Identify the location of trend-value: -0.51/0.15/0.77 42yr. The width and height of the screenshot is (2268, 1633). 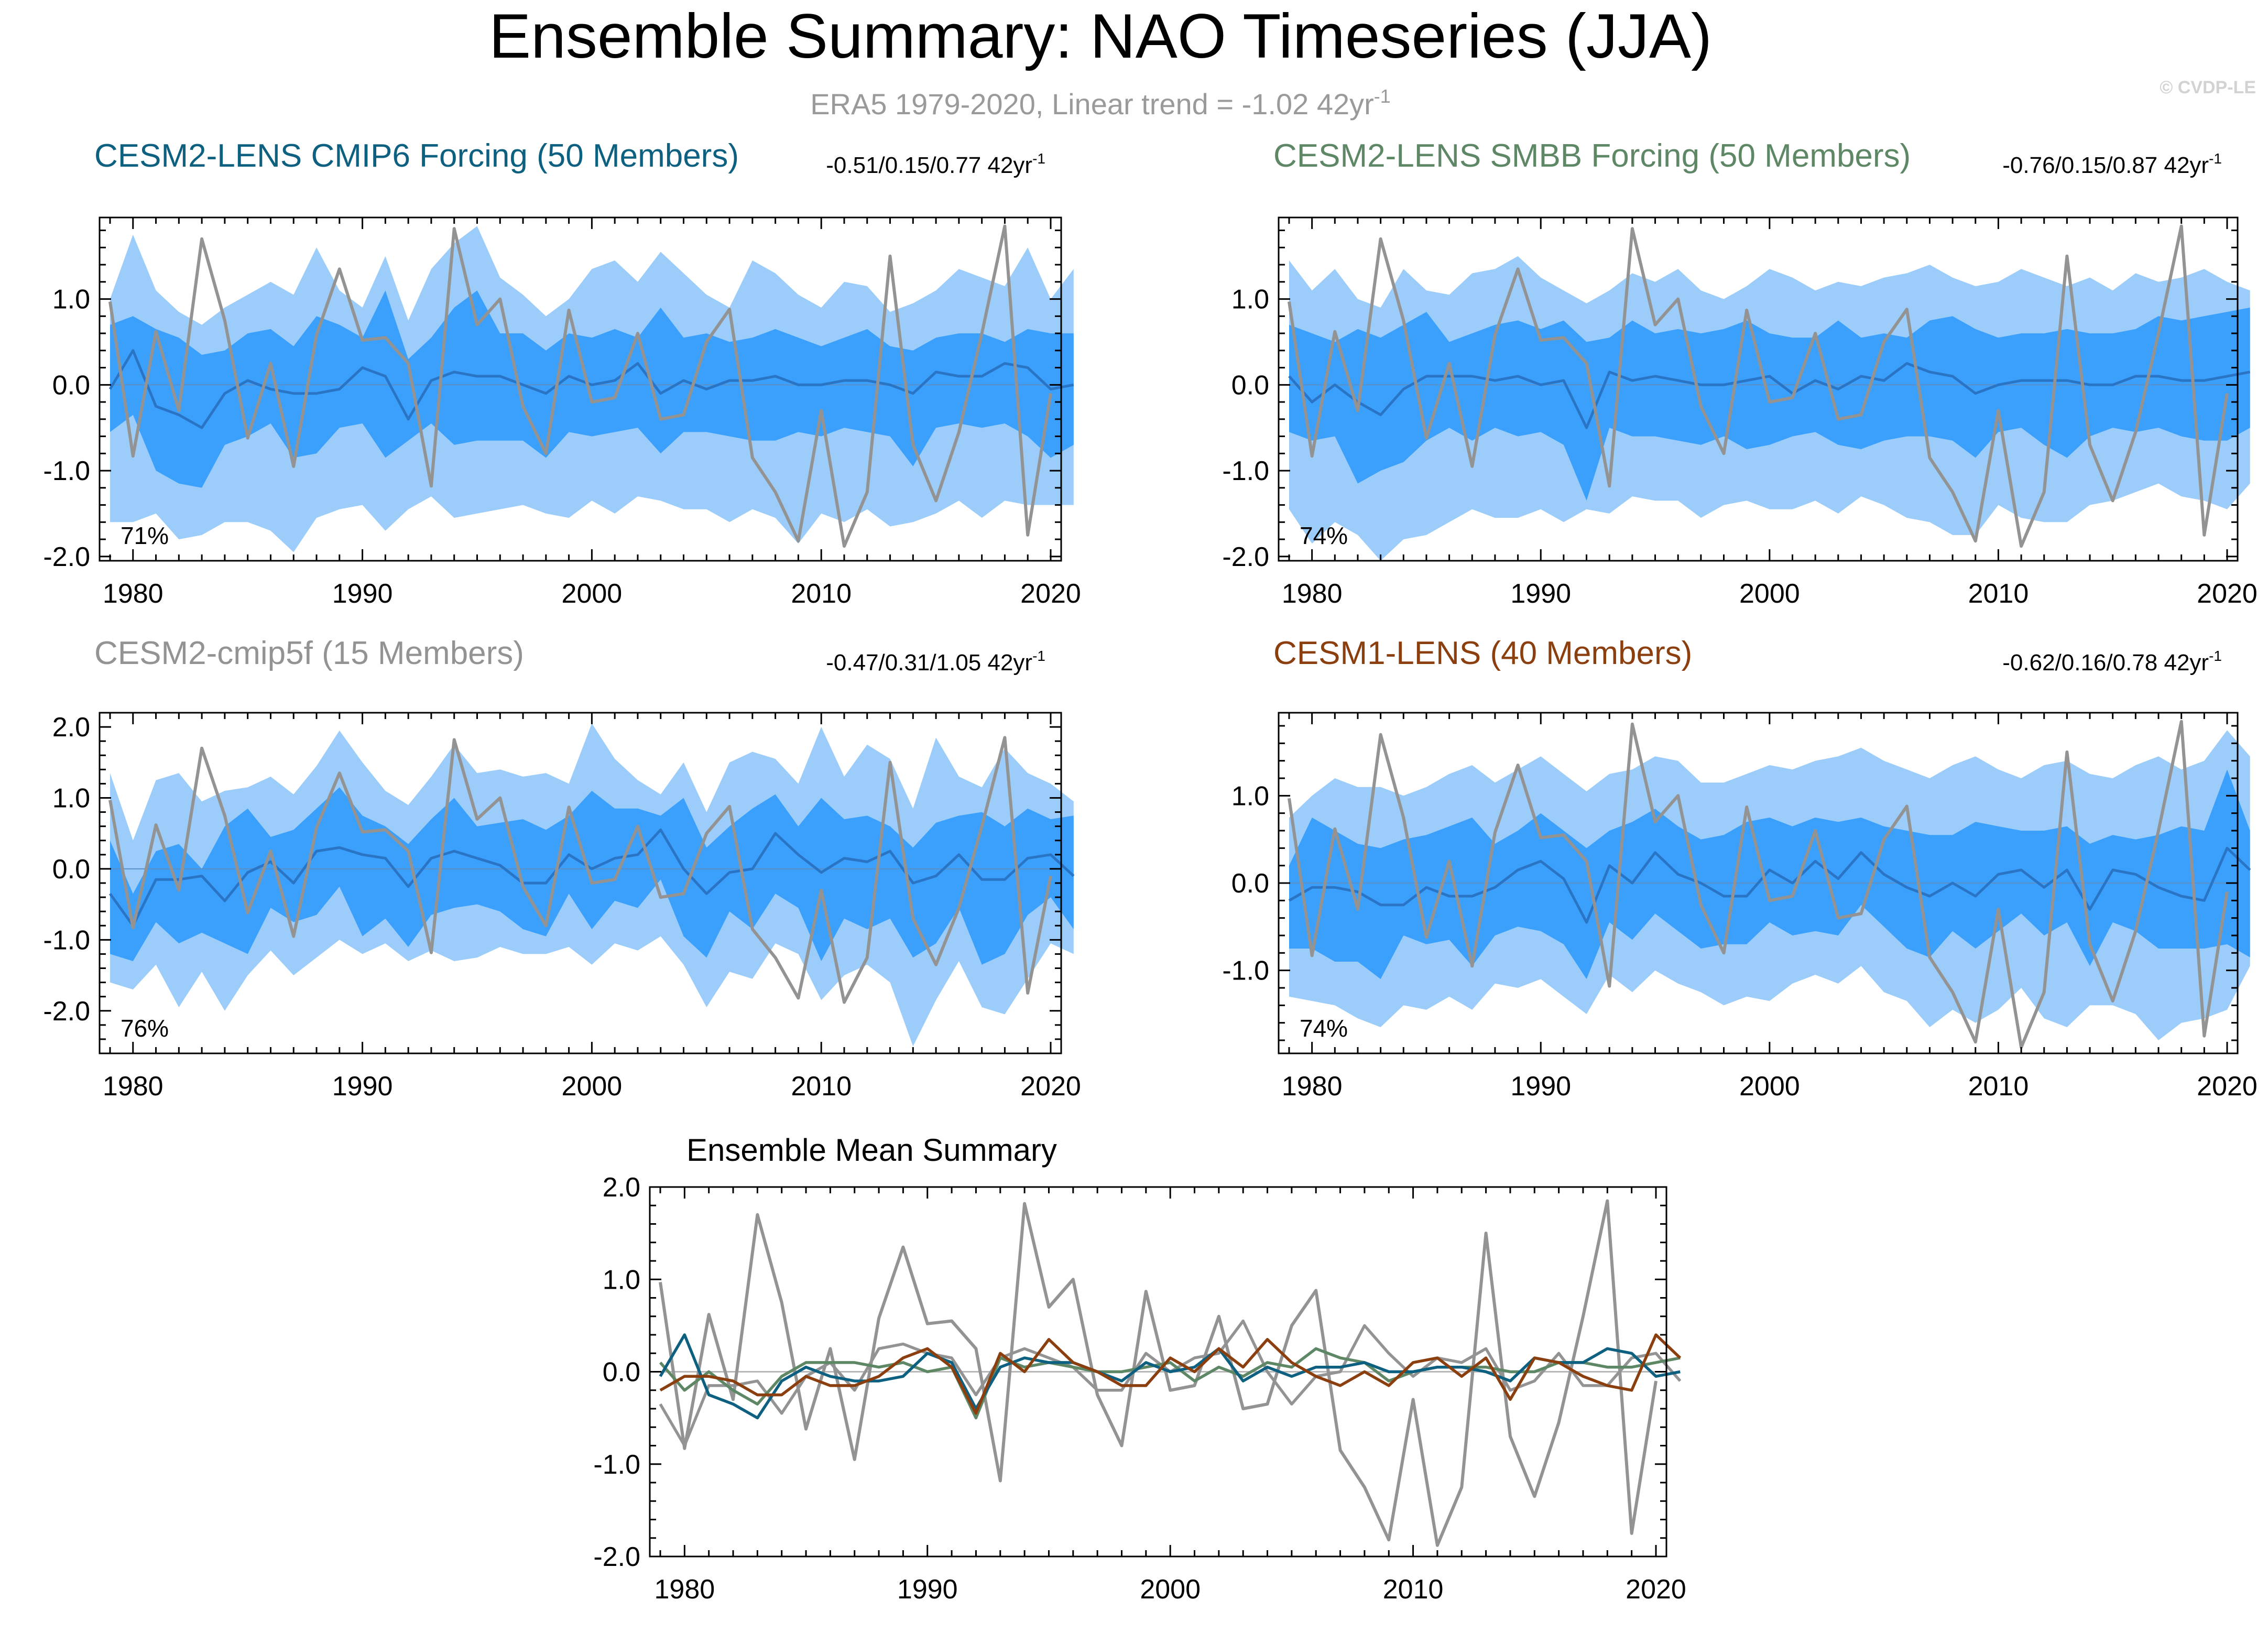
(929, 165).